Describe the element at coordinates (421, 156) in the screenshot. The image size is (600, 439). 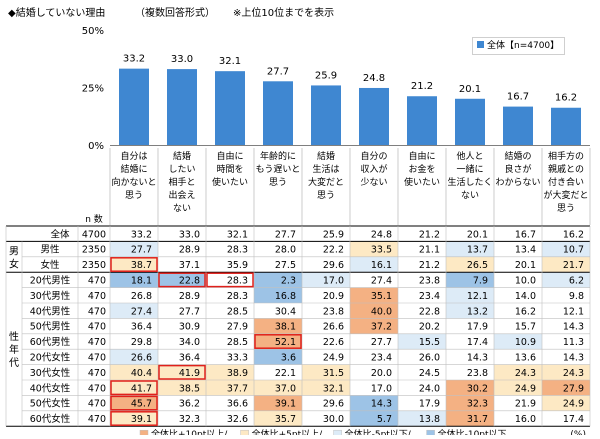
I see `category-label: 自由に` at that location.